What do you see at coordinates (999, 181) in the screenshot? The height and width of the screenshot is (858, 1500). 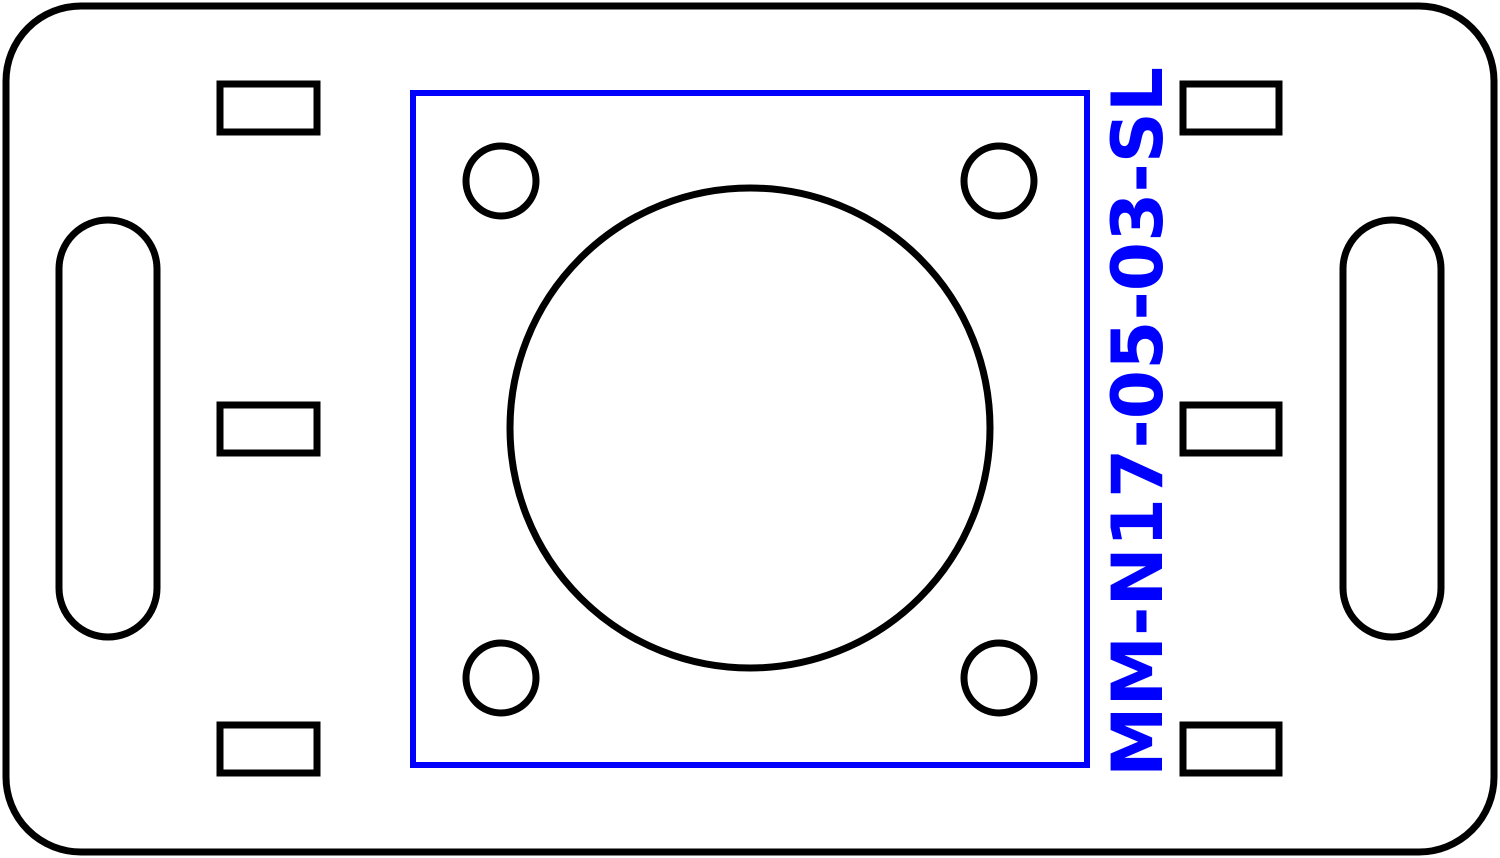 I see `mounting-hole-top-right` at bounding box center [999, 181].